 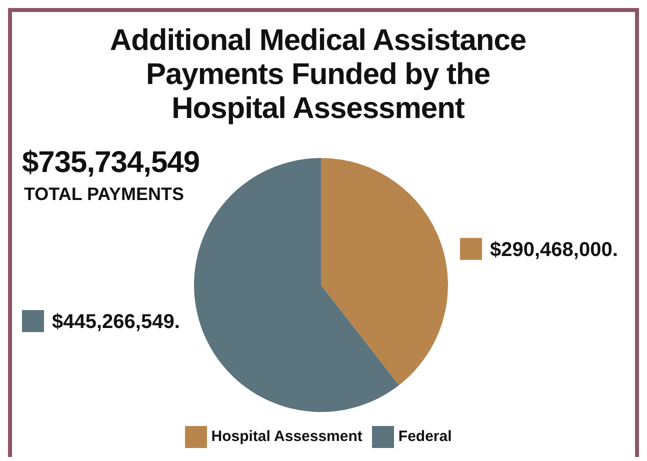 I want to click on chart-title: Additional Medical Assistance Payments Funded by the Hospital Assessment, so click(x=318, y=75).